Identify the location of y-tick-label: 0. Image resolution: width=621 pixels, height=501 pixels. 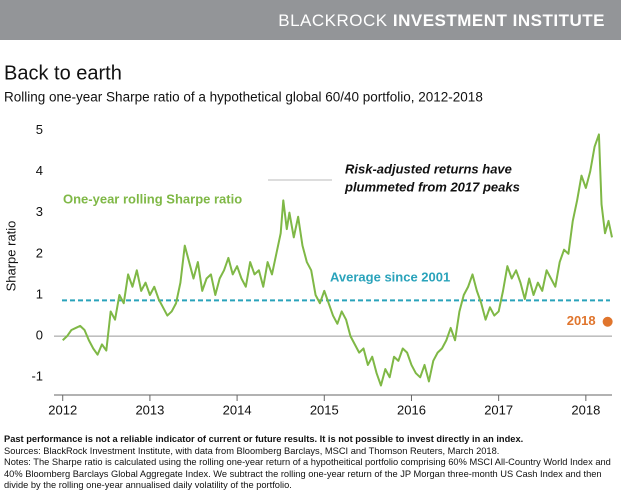
(39, 335).